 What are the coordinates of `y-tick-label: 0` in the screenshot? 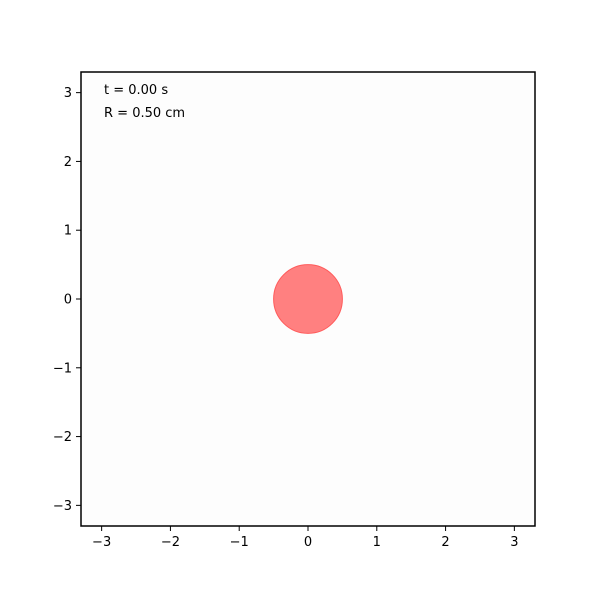 It's located at (68, 300).